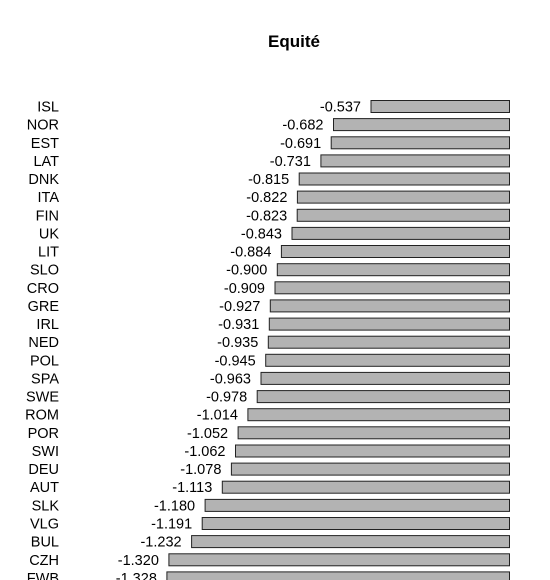  Describe the element at coordinates (400, 233) in the screenshot. I see `bar-uk` at that location.